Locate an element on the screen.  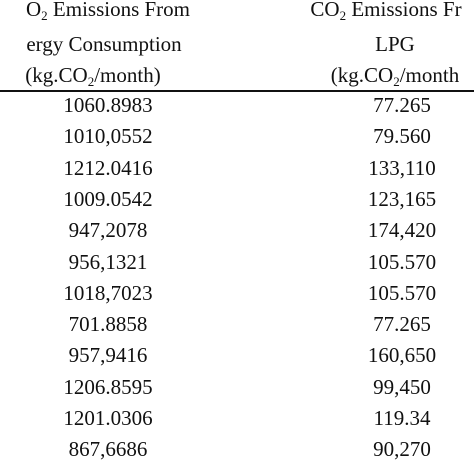
lpg-emission-cell: 99,450 is located at coordinates (402, 386).